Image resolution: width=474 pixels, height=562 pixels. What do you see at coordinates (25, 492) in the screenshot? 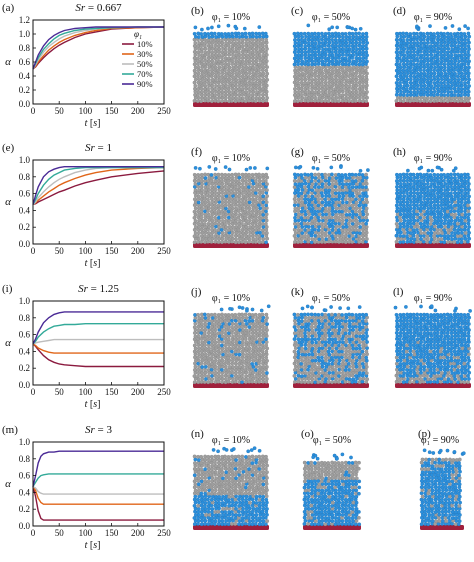
I see `y-tick-label: 0.4` at bounding box center [25, 492].